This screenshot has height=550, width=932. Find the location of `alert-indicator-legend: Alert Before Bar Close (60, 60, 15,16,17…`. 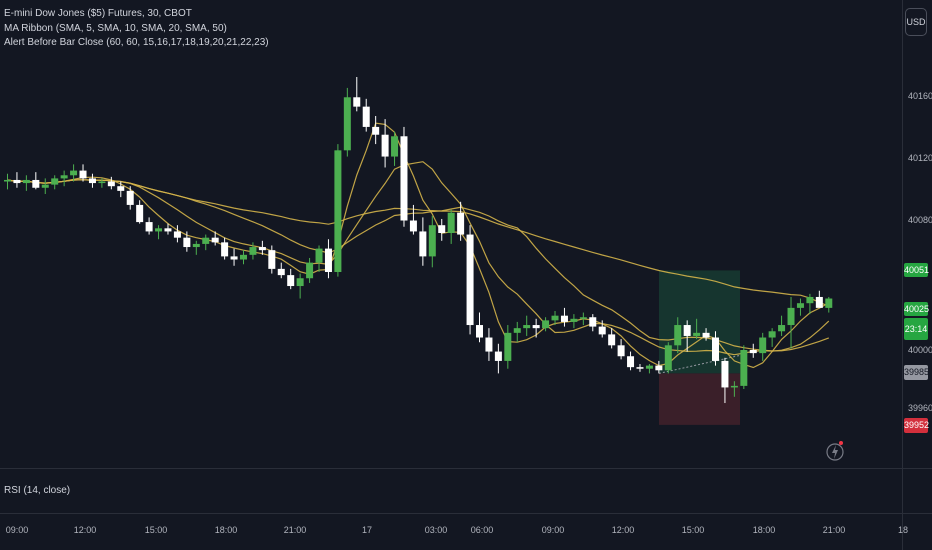

alert-indicator-legend: Alert Before Bar Close (60, 60, 15,16,17… is located at coordinates (136, 42).